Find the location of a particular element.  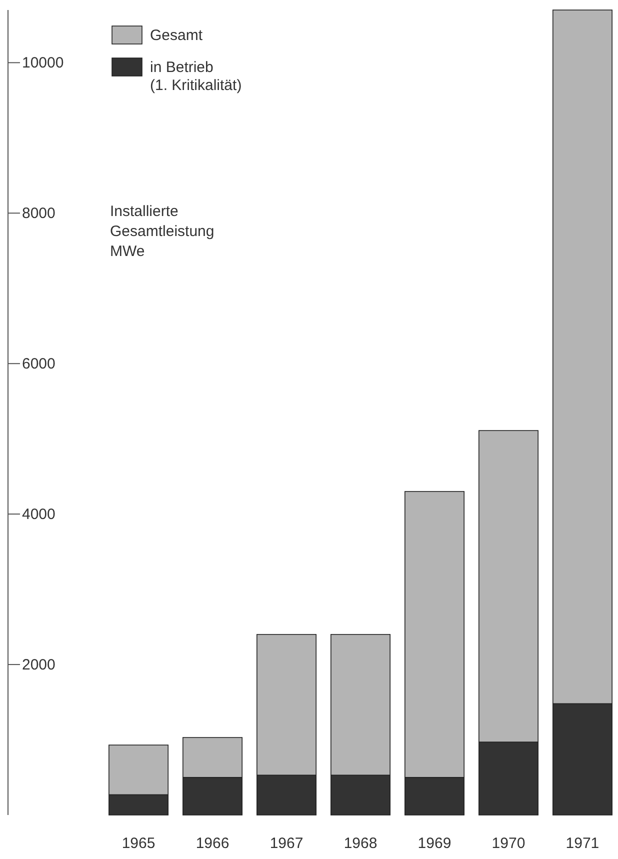

y-axis-title: Installierte Gesamtleistung MWe is located at coordinates (162, 231).